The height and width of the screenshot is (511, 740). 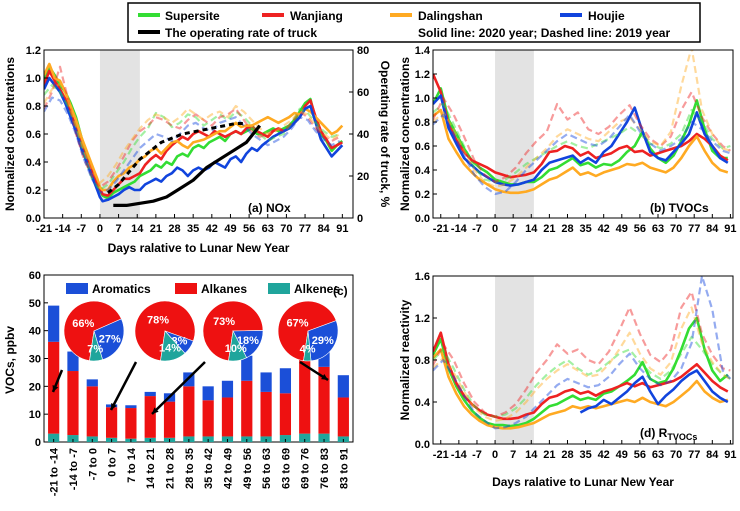 What do you see at coordinates (190, 468) in the screenshot?
I see `xtick-label-c: 28 to 35` at bounding box center [190, 468].